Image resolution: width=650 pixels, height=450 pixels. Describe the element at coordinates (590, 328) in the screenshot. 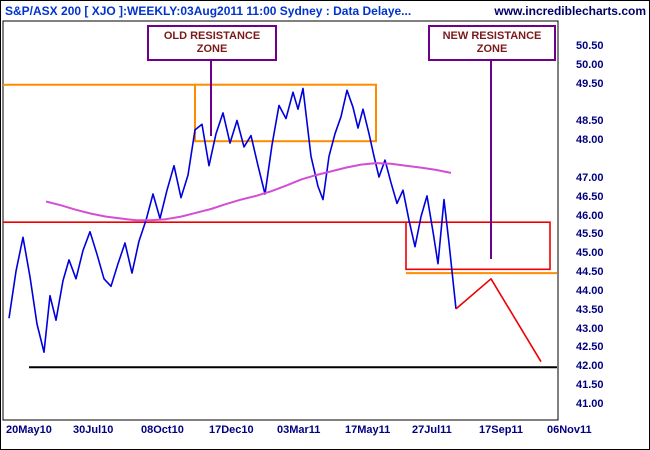

I see `y-axis-label: 43.00` at that location.